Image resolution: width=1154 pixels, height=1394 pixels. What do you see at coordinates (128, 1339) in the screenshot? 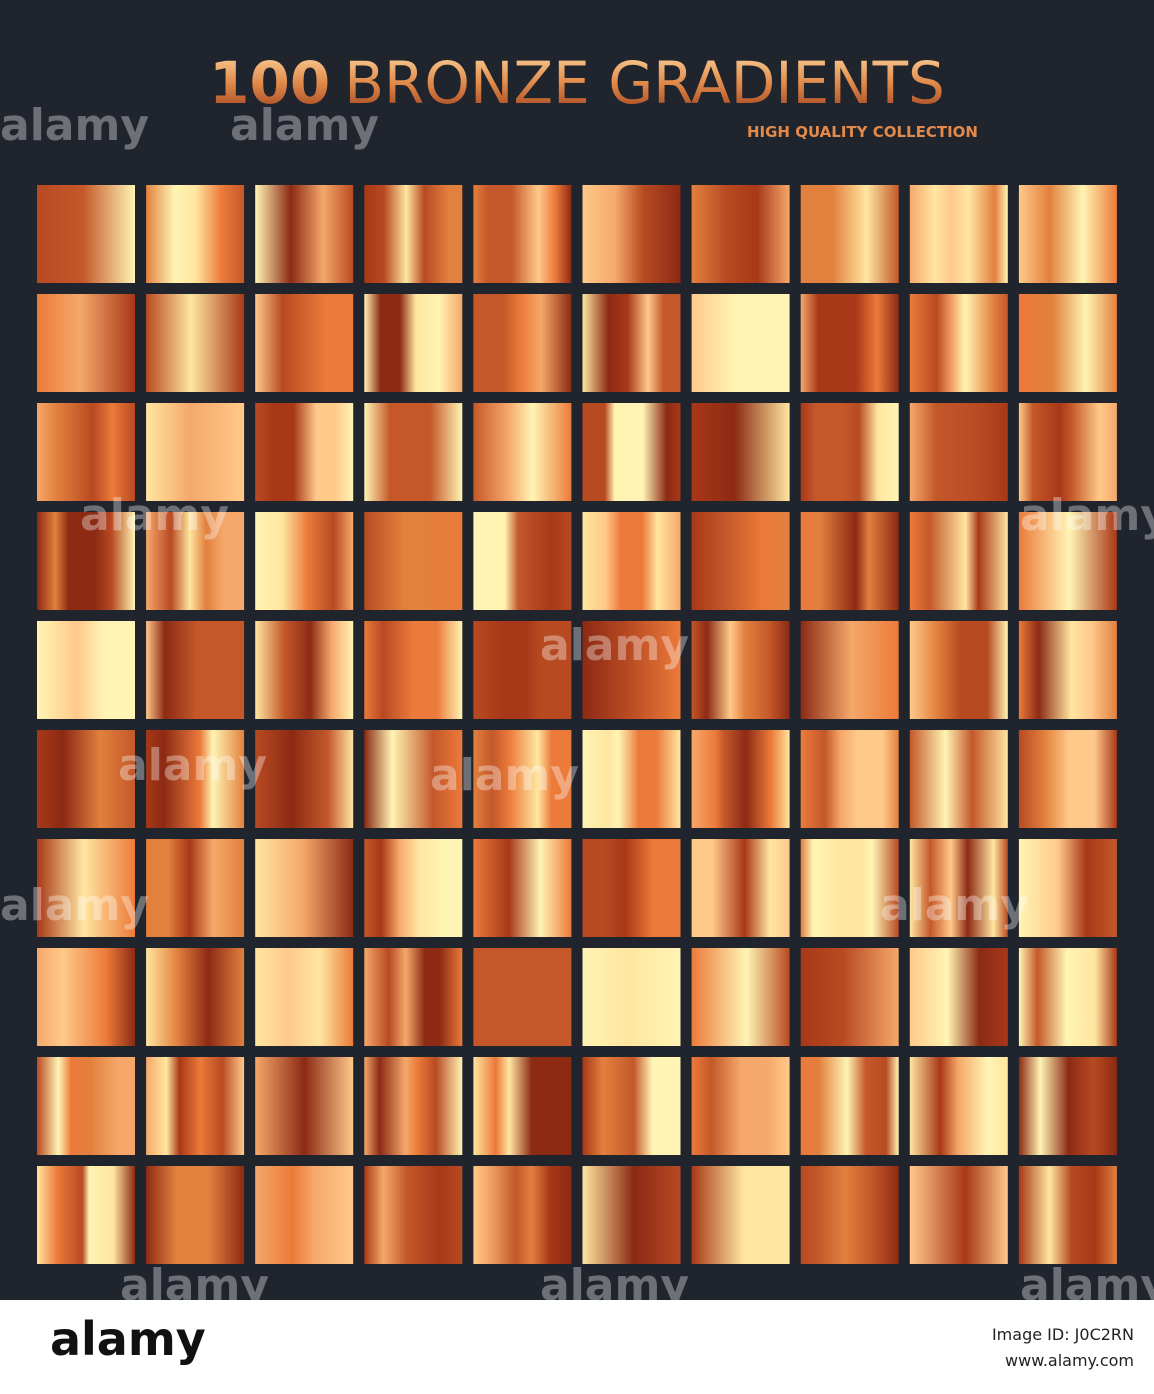
I see `footer-logo: alamy` at bounding box center [128, 1339].